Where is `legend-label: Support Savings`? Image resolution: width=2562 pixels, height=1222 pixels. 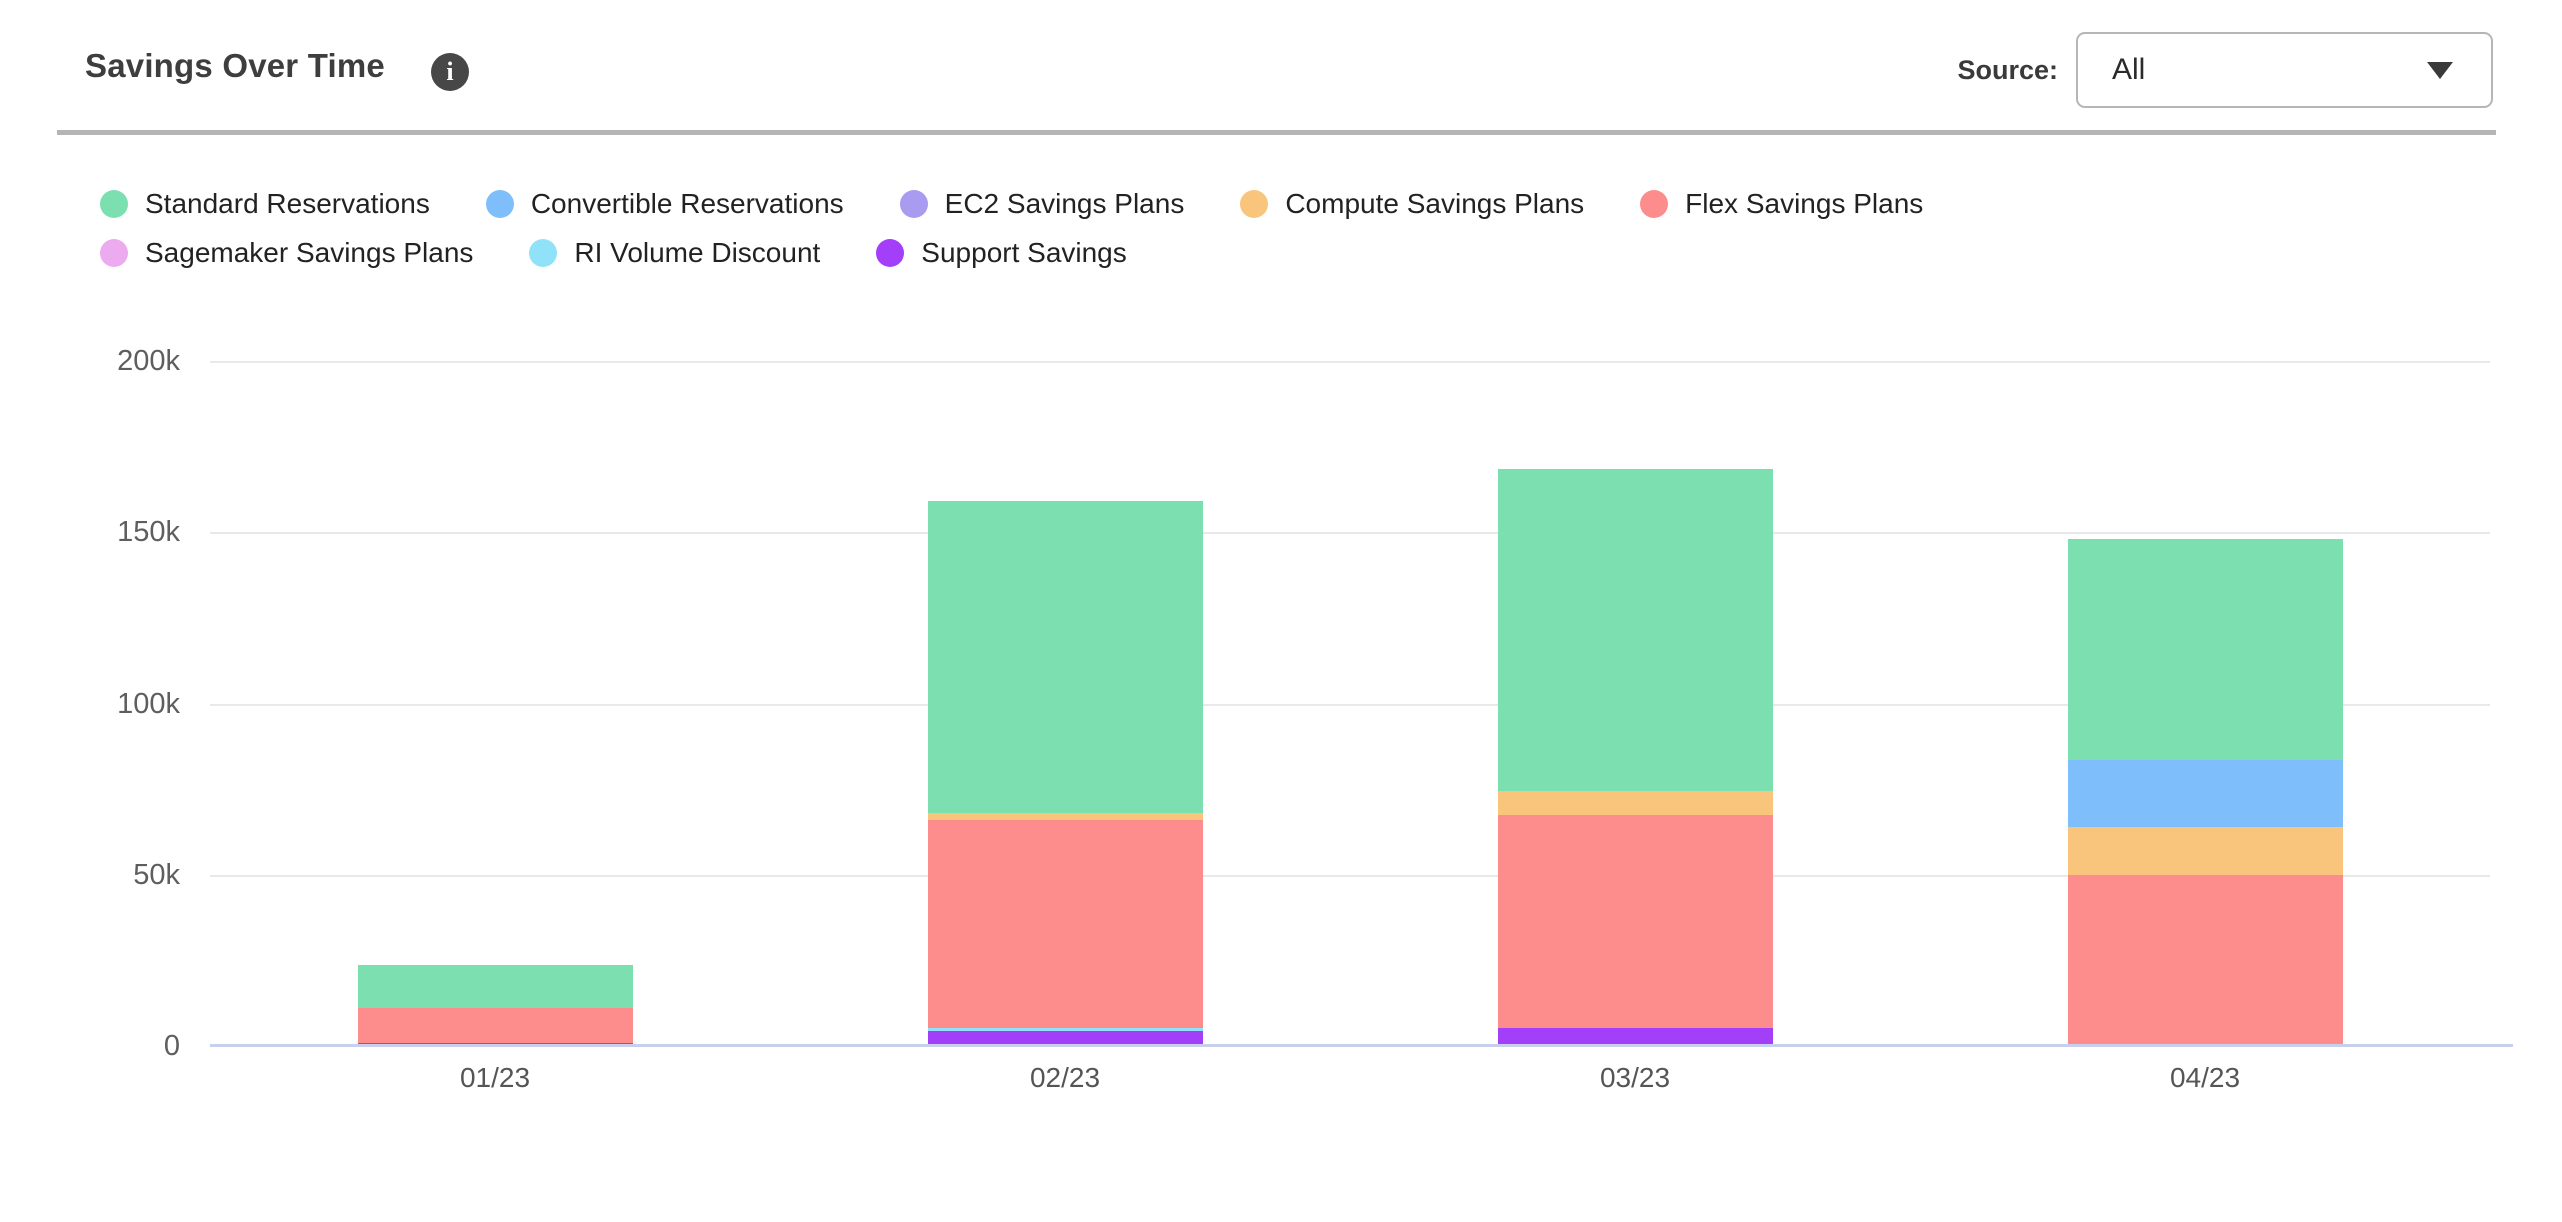 legend-label: Support Savings is located at coordinates (1024, 252).